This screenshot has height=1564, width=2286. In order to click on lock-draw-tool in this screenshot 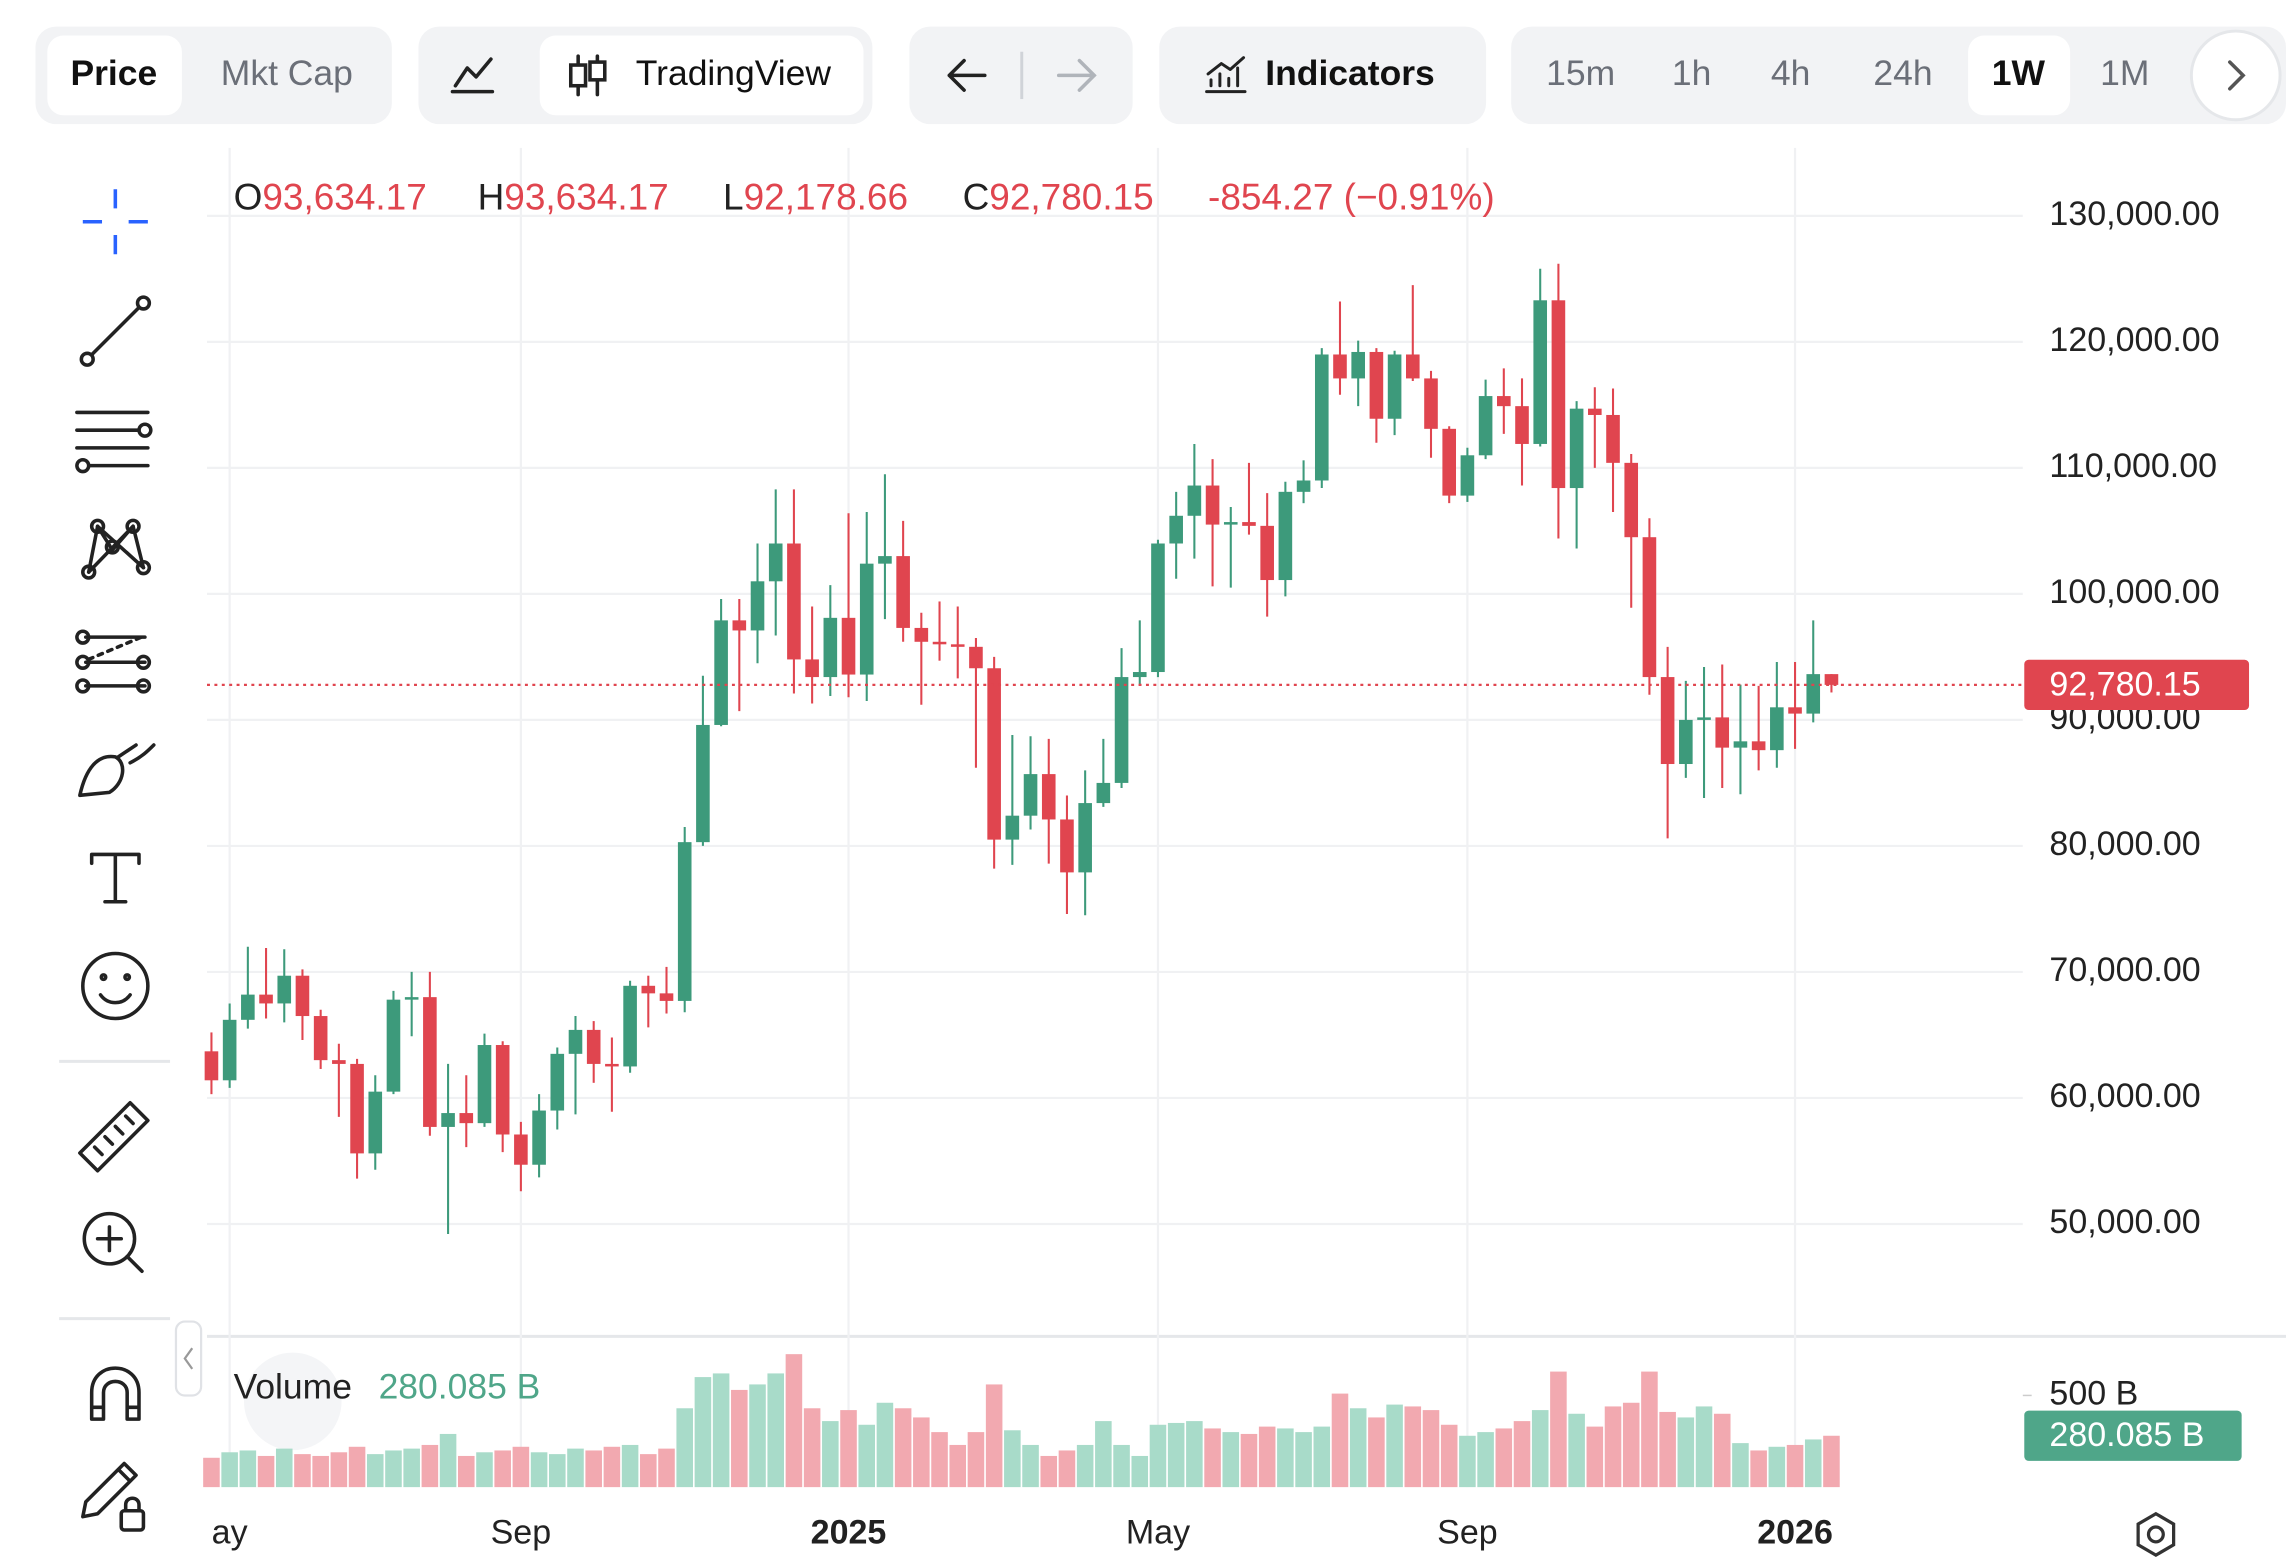, I will do `click(113, 1496)`.